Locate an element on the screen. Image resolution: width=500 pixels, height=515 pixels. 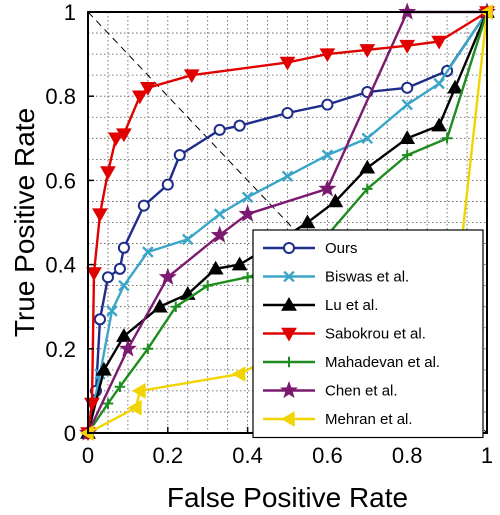
x-tick-label: 0.2 is located at coordinates (168, 455).